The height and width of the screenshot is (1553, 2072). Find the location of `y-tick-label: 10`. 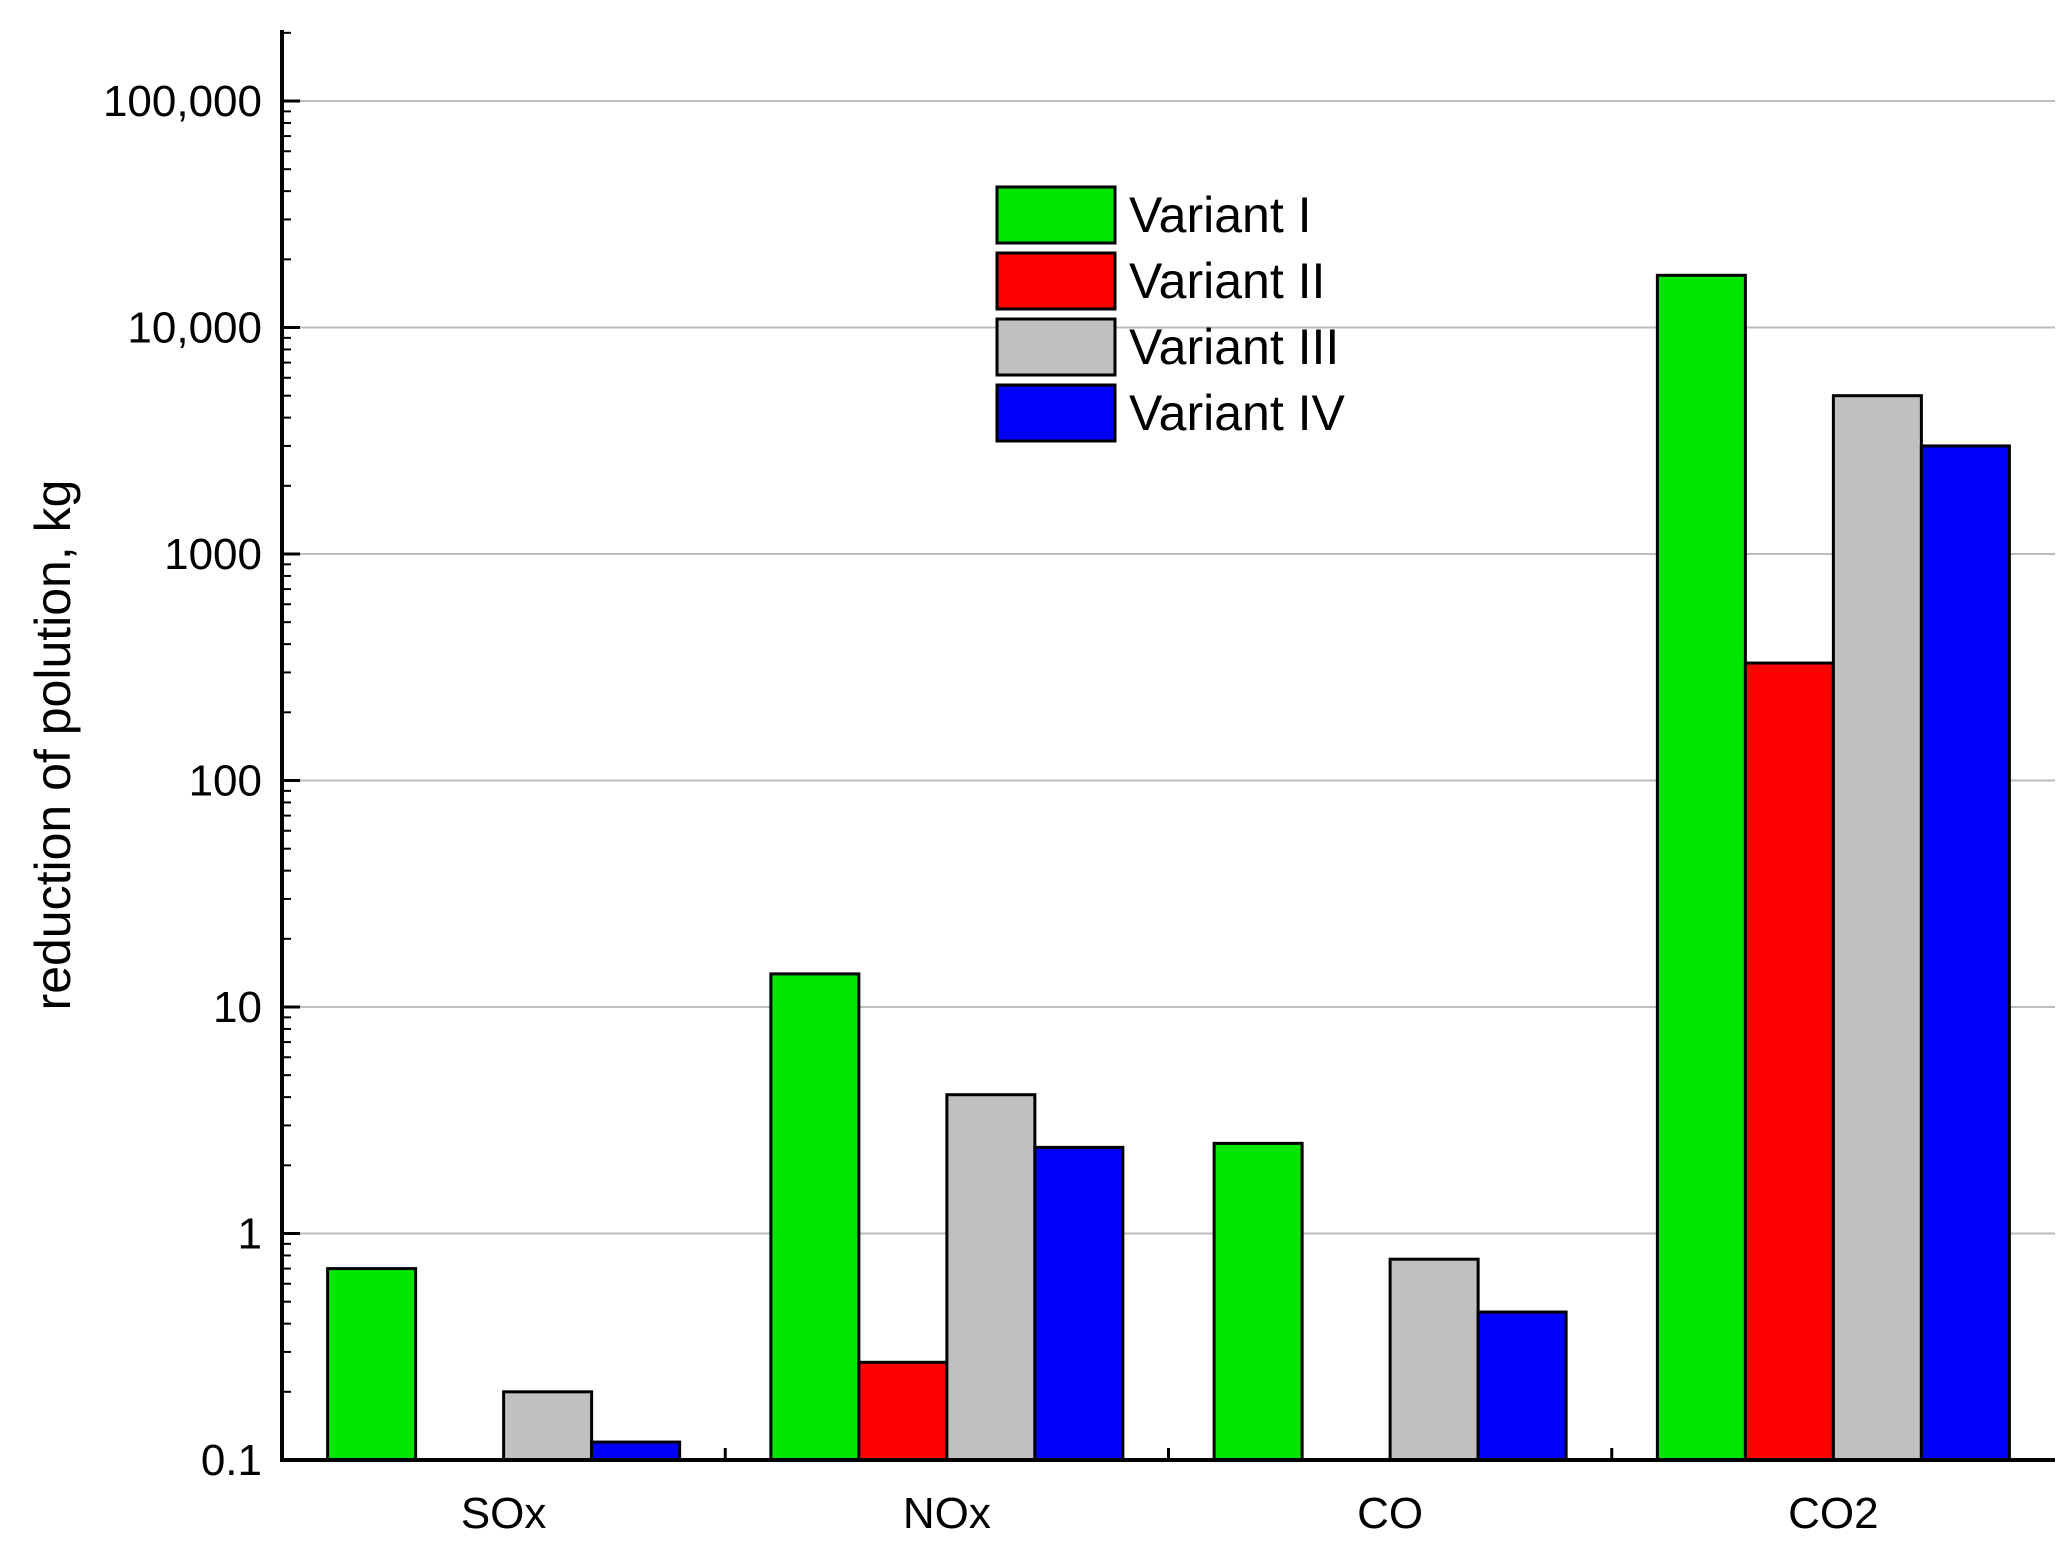

y-tick-label: 10 is located at coordinates (237, 1007).